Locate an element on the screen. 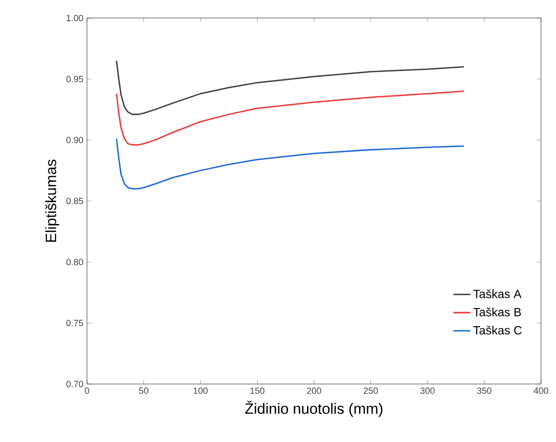  x-tick-label: 350 is located at coordinates (484, 391).